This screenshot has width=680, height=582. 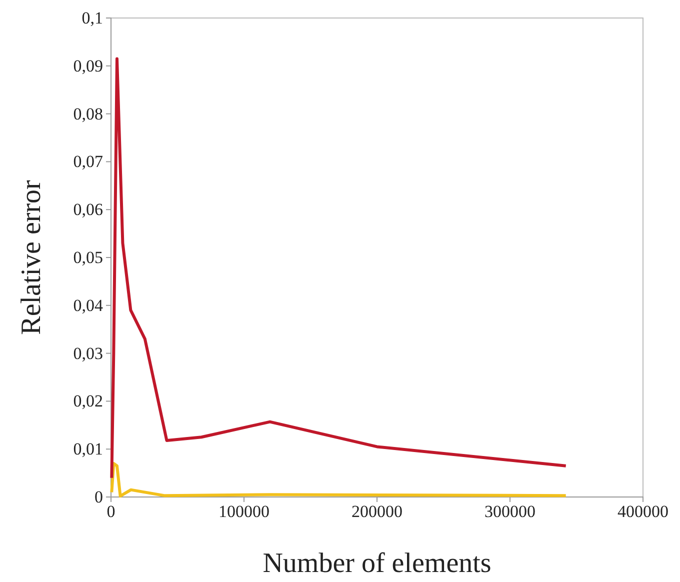 What do you see at coordinates (377, 512) in the screenshot?
I see `x-tick-label: 200000` at bounding box center [377, 512].